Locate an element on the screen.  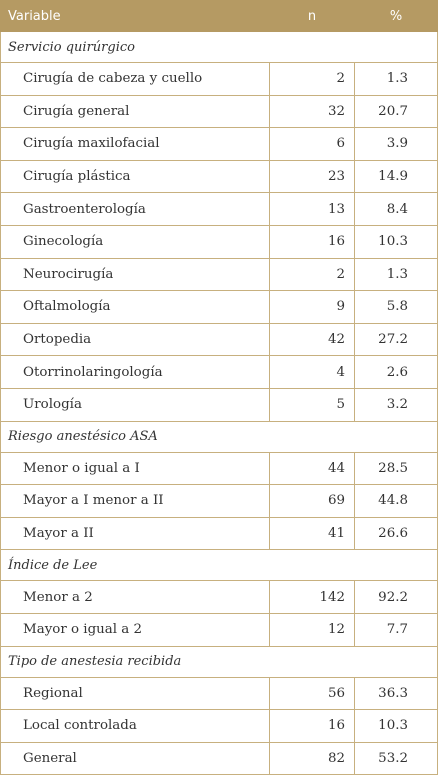
row-percent: 27.2 is located at coordinates (396, 339).